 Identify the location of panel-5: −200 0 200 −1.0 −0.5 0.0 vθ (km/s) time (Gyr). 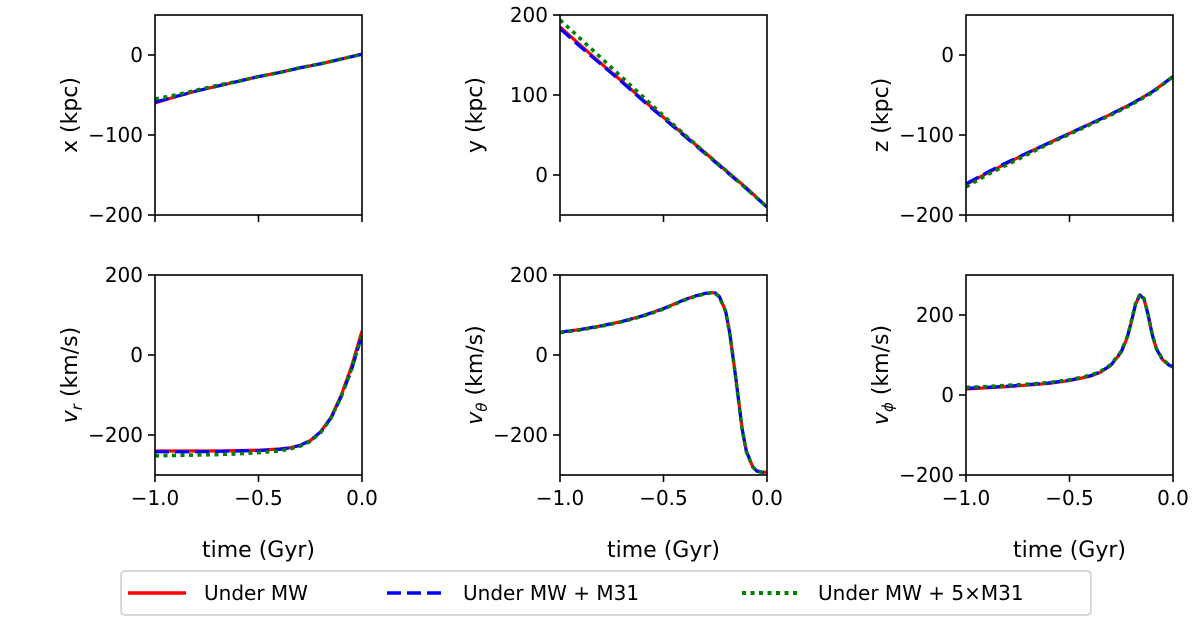
(623, 413).